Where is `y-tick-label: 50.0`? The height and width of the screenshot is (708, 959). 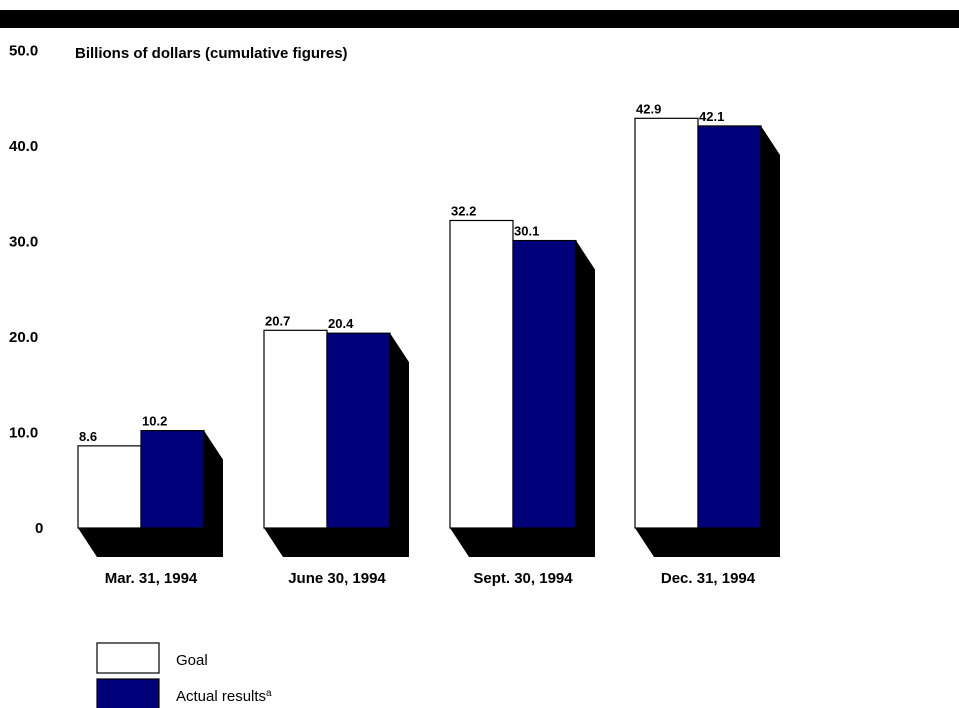
y-tick-label: 50.0 is located at coordinates (23, 51).